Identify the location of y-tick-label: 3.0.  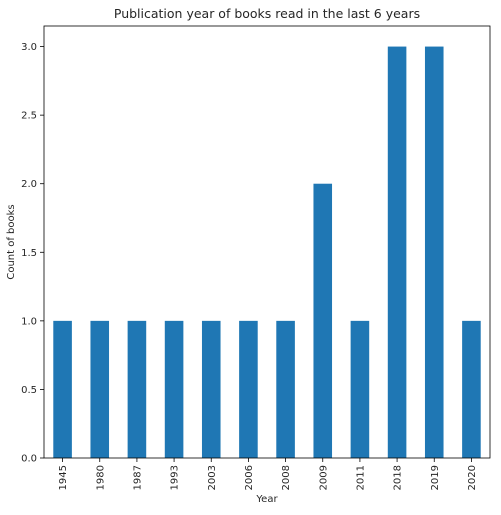
(29, 47).